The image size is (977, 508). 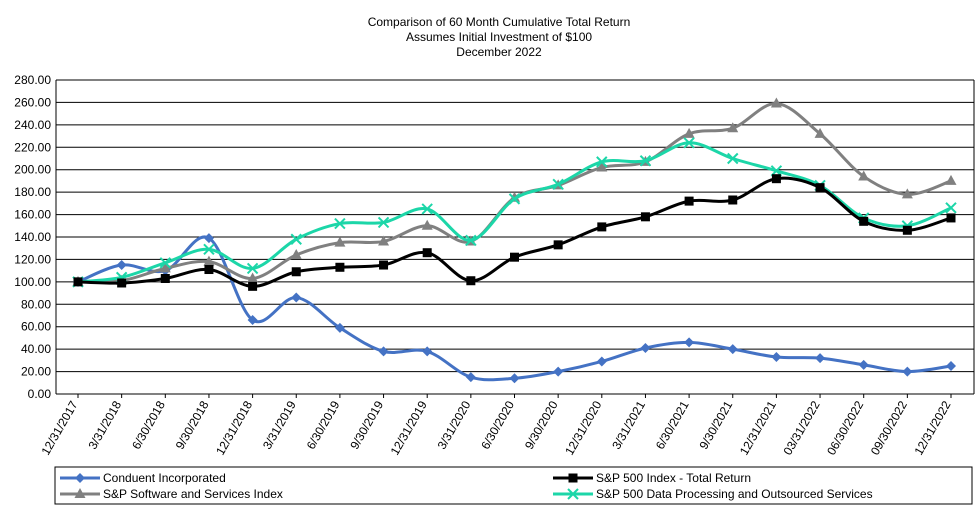 I want to click on legend-item: Conduent Incorporated, so click(x=143, y=478).